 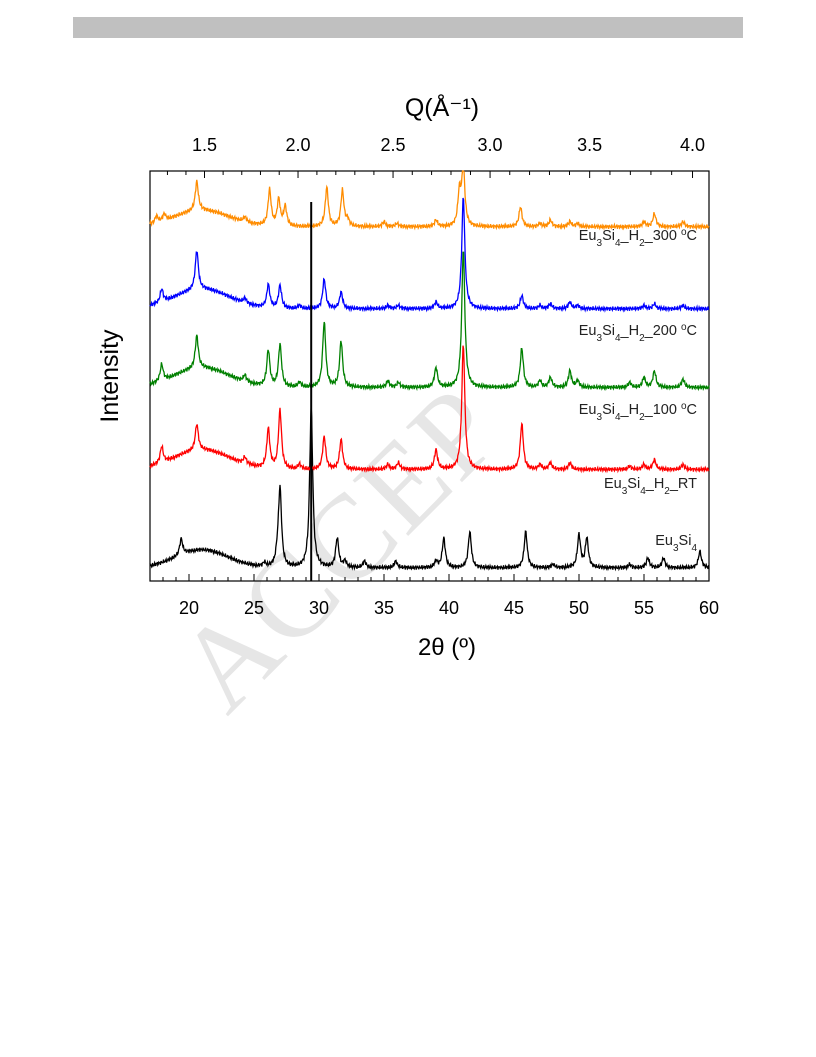 What do you see at coordinates (709, 608) in the screenshot?
I see `x-tick-label: 60` at bounding box center [709, 608].